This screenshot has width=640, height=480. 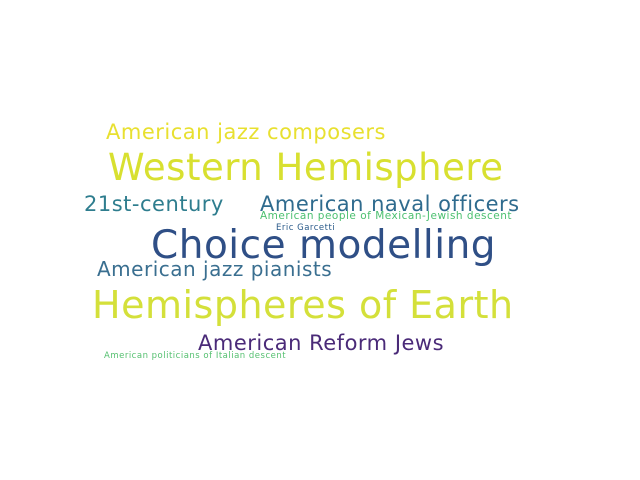 What do you see at coordinates (154, 204) in the screenshot?
I see `word-21st-century: 21st-century` at bounding box center [154, 204].